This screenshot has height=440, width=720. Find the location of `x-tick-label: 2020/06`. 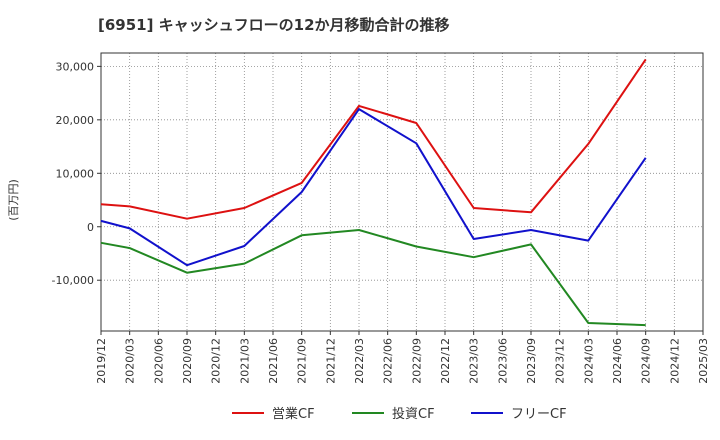

x-tick-label: 2020/06 is located at coordinates (158, 361).